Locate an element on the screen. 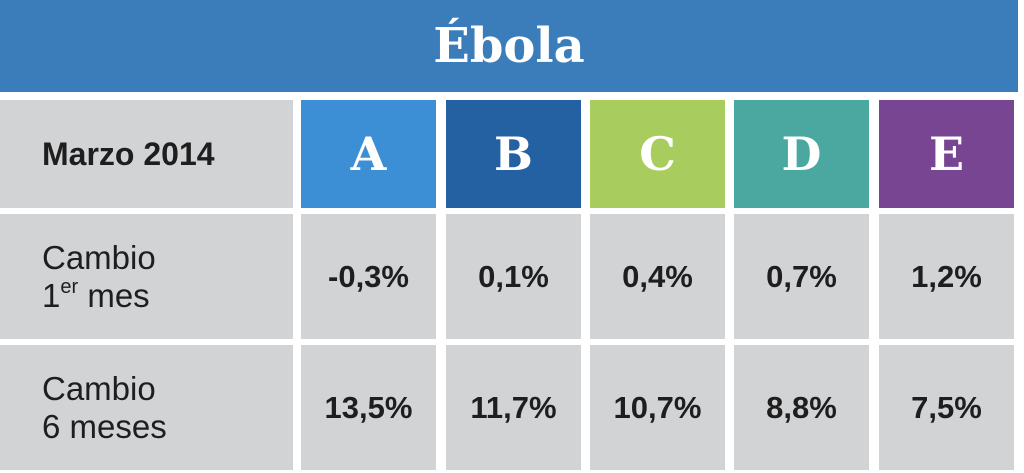  value-cell-r1-e: 1,2% is located at coordinates (946, 276).